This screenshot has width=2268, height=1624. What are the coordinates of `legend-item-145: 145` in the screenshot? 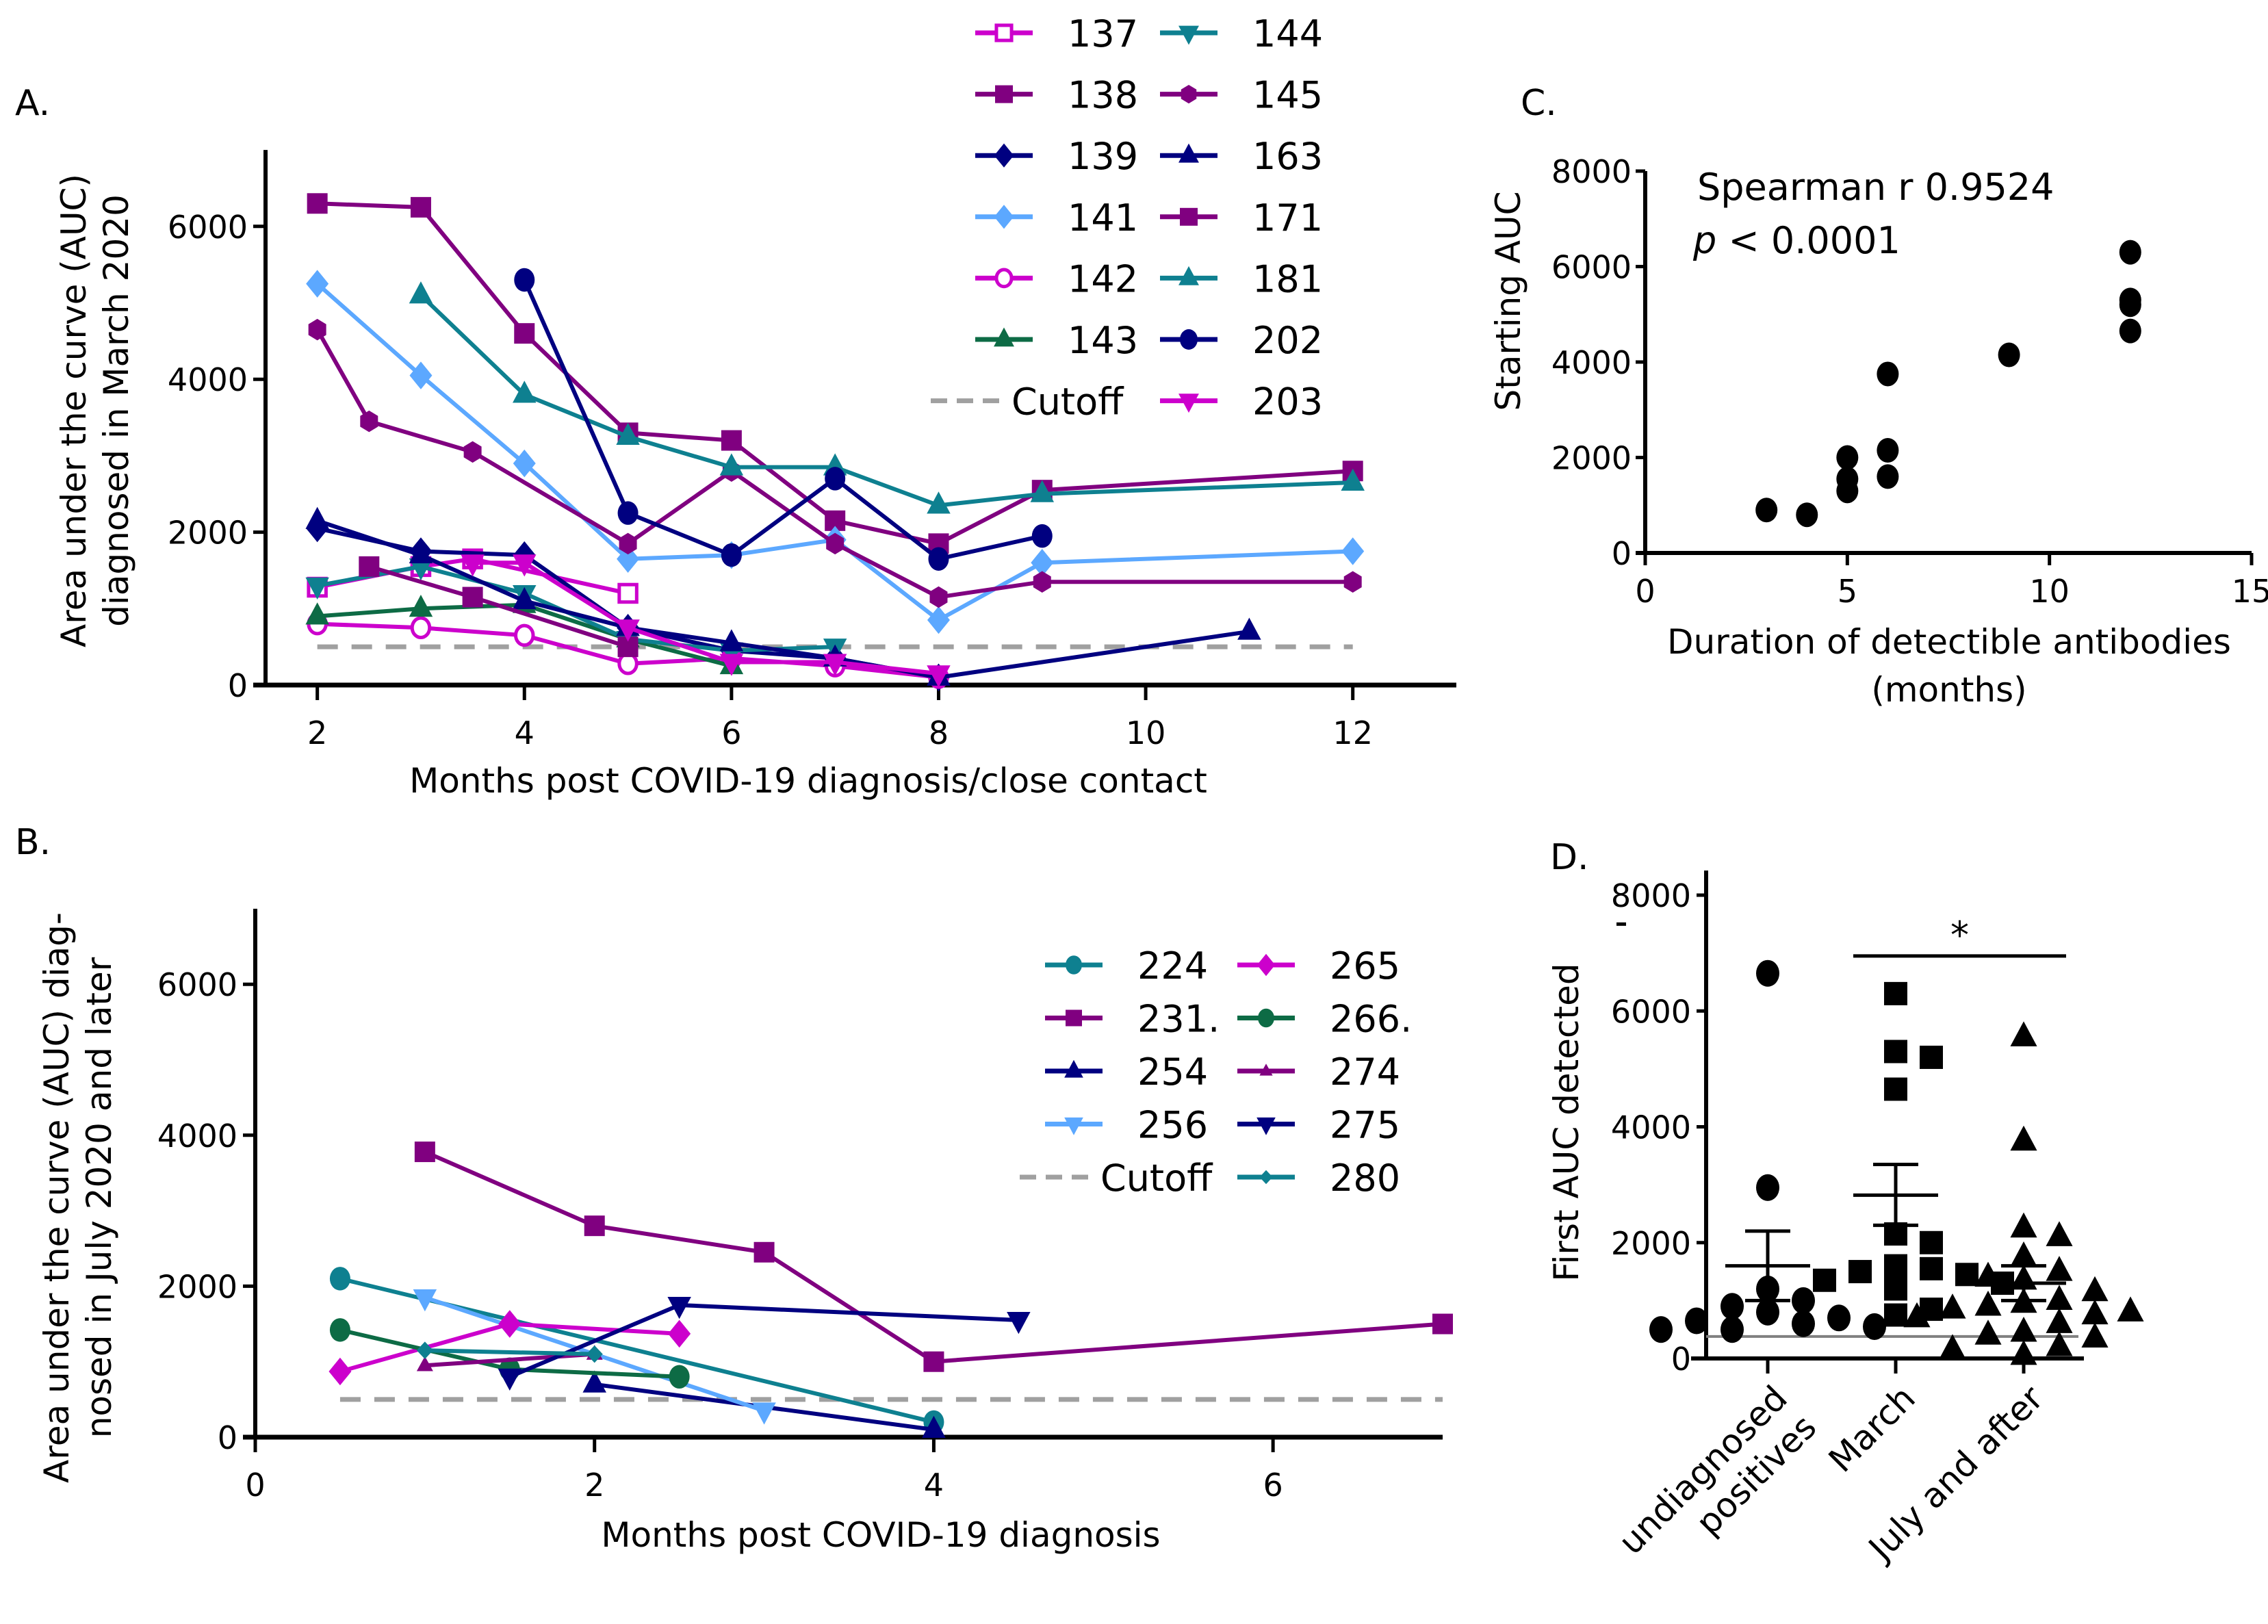 It's located at (1241, 95).